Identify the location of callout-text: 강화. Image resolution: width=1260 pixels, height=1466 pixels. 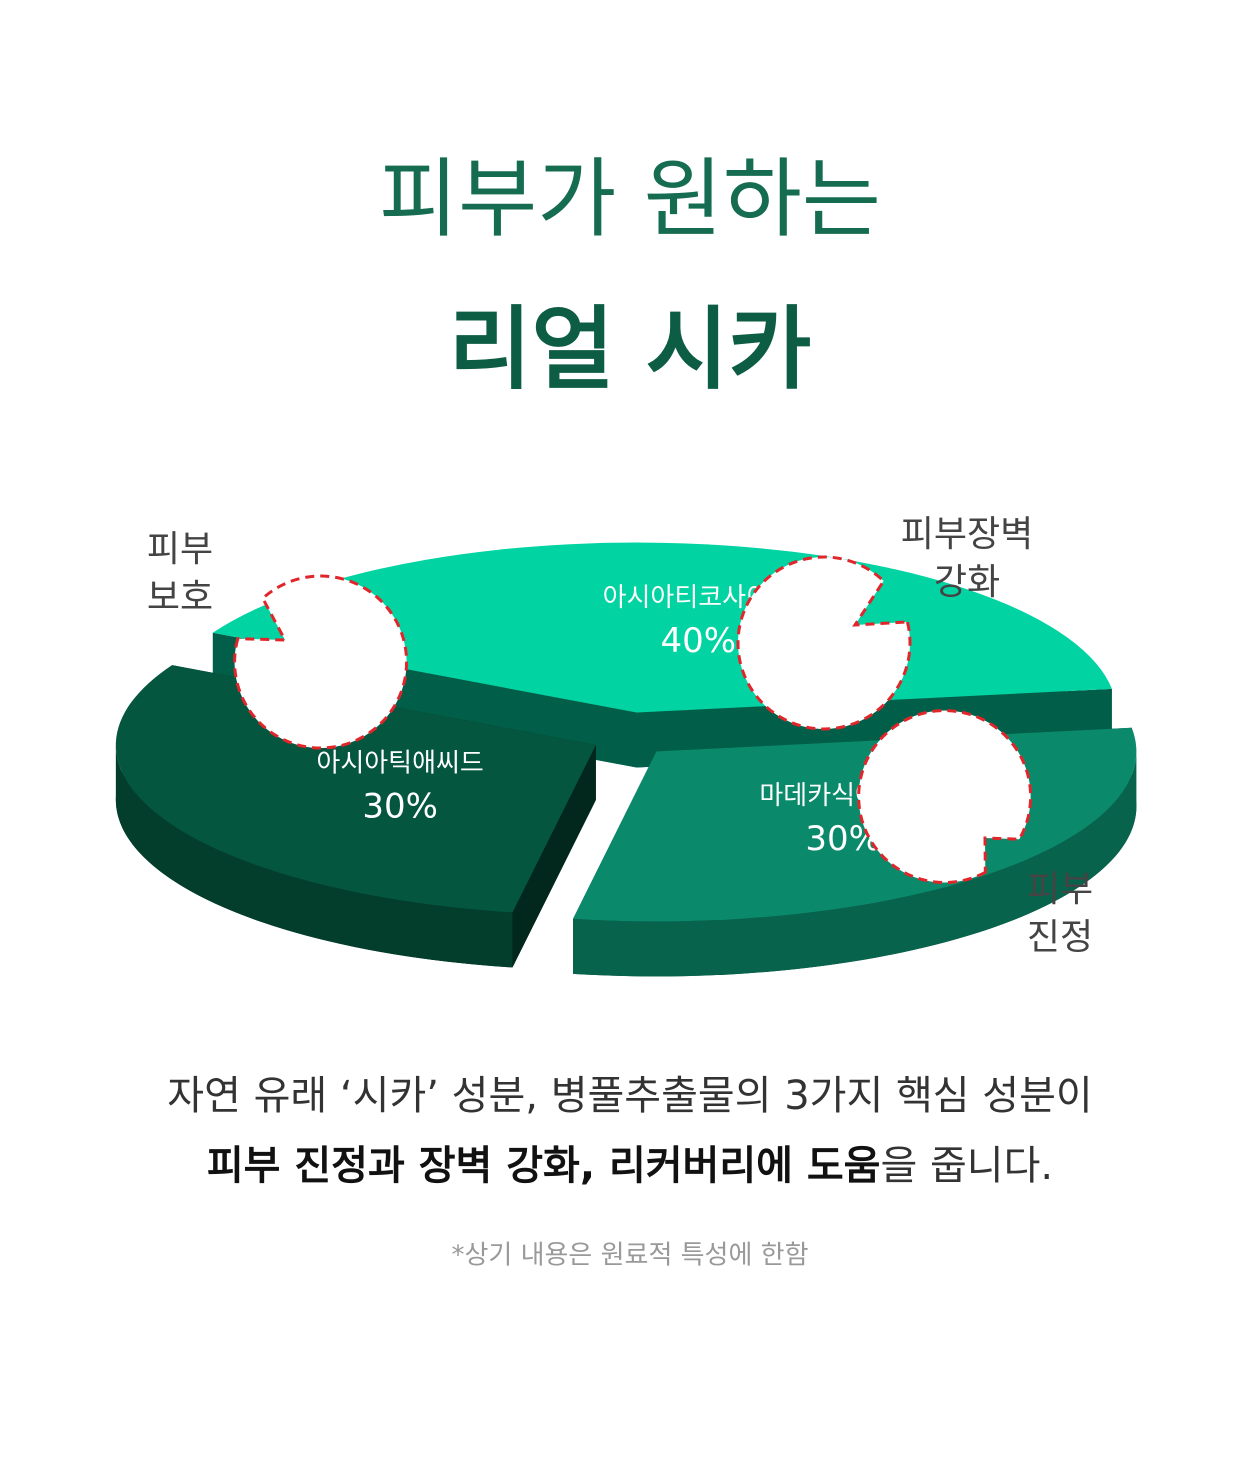
(967, 582).